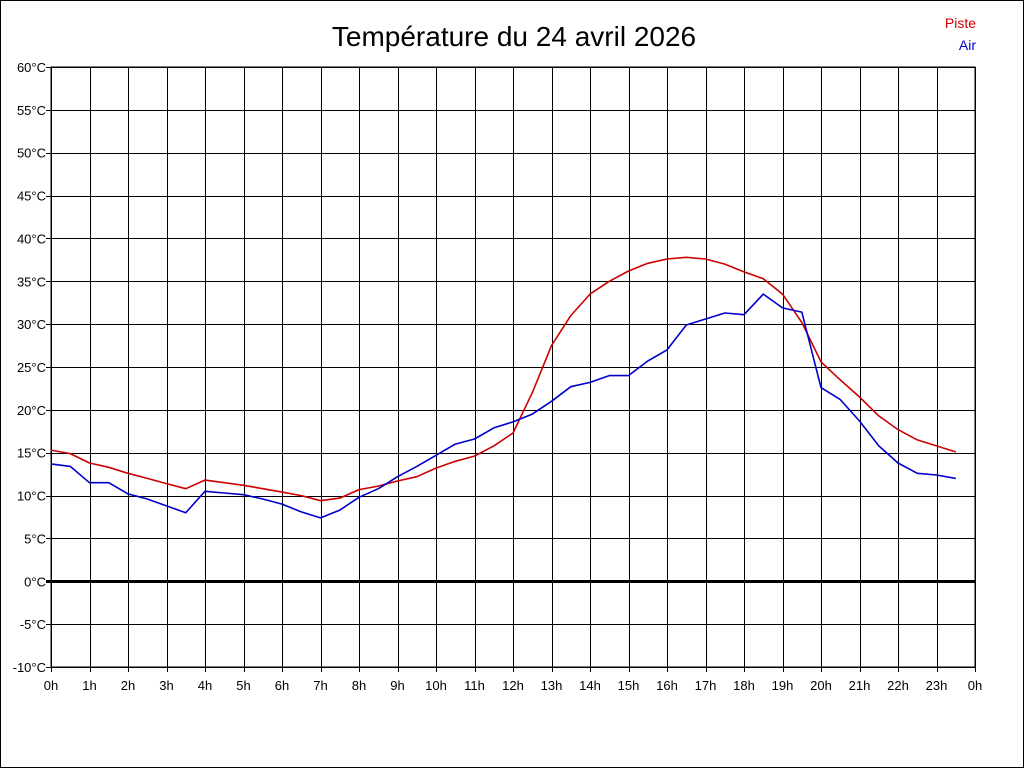 Image resolution: width=1024 pixels, height=769 pixels. Describe the element at coordinates (320, 685) in the screenshot. I see `x-tick-label: 7h` at that location.